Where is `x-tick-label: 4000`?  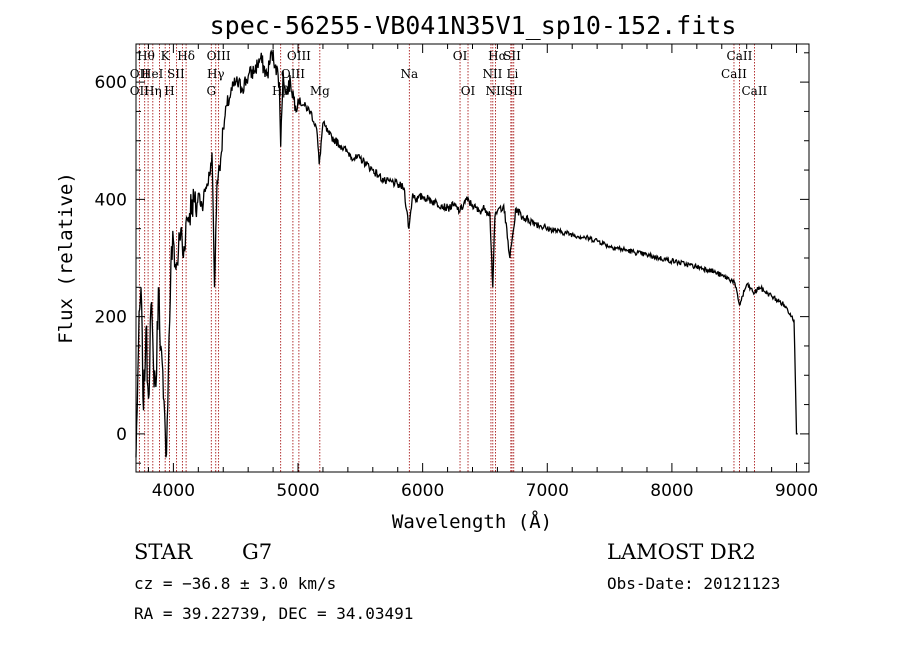 x-tick-label: 4000 is located at coordinates (173, 491).